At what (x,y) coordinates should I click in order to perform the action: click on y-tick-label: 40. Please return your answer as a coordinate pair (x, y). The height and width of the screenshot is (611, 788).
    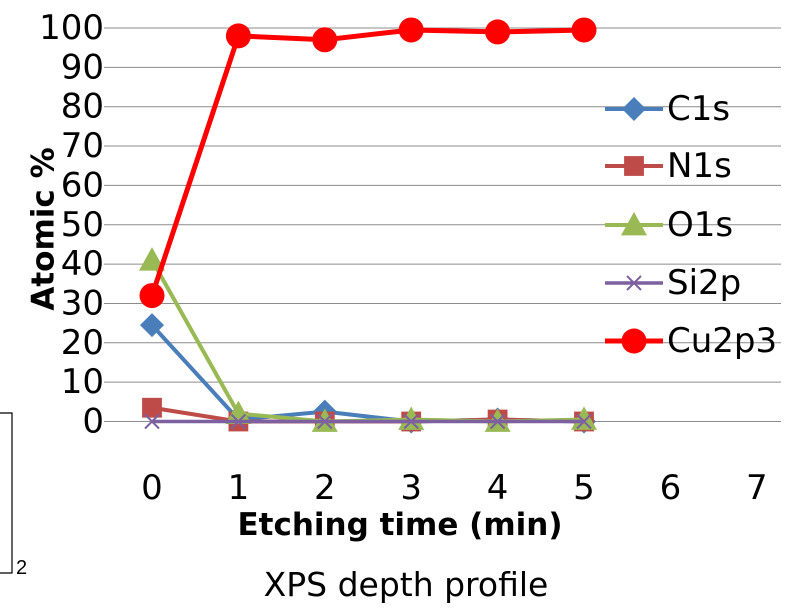
    Looking at the image, I should click on (82, 264).